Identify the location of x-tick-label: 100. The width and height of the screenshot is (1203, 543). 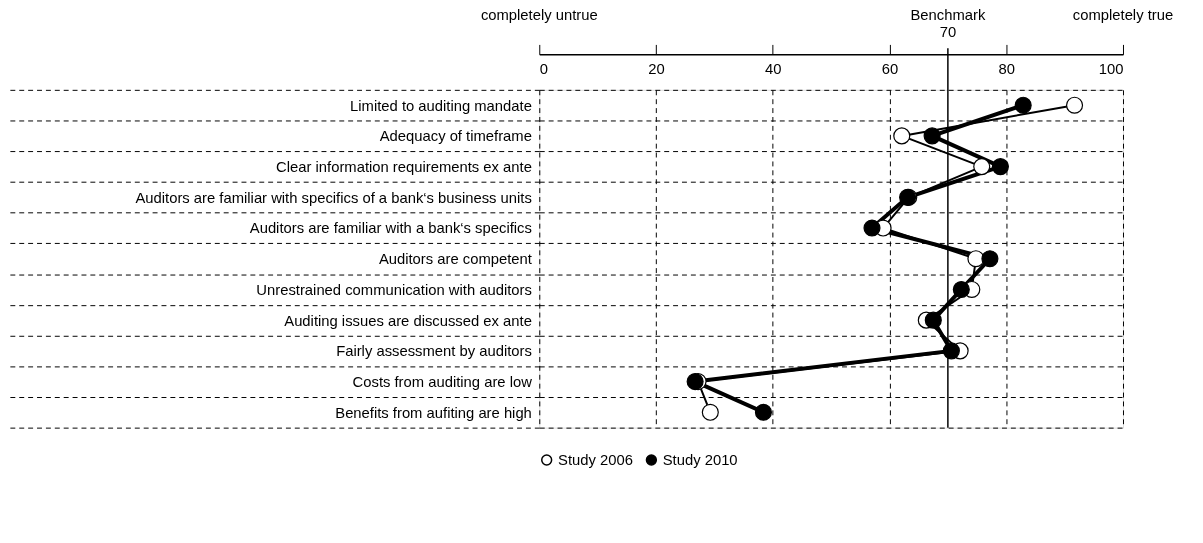
(1111, 68).